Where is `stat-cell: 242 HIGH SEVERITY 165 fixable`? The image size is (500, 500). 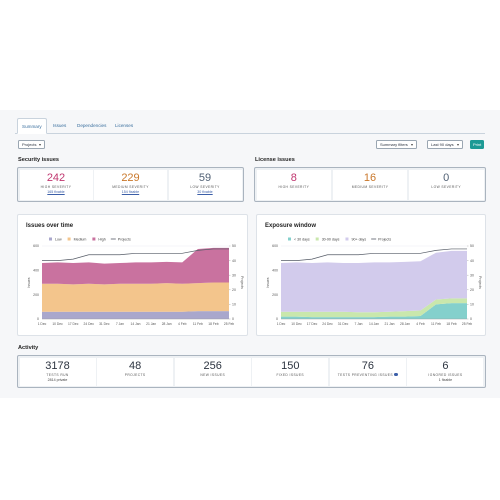
stat-cell: 242 HIGH SEVERITY 165 fixable is located at coordinates (56, 184).